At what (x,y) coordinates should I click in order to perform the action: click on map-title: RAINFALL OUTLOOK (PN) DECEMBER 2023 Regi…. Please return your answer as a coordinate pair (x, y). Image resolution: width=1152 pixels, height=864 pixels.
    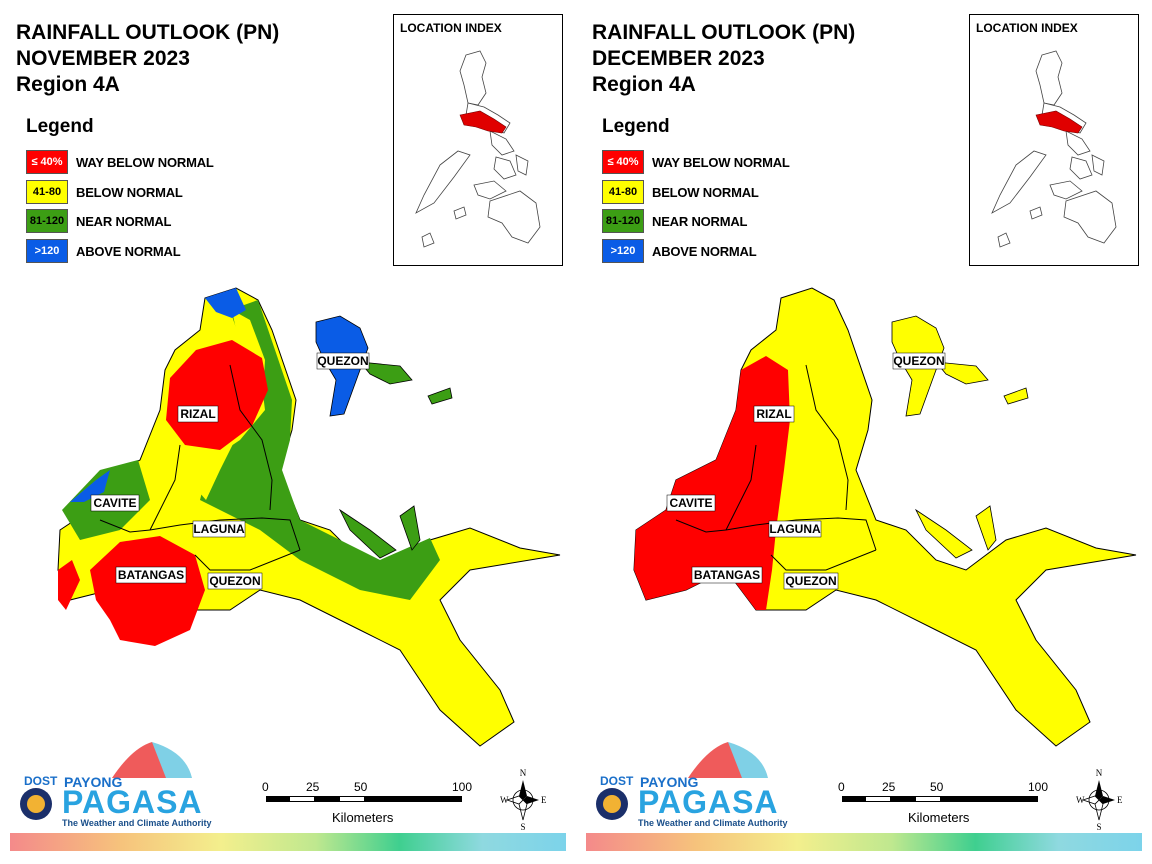
    Looking at the image, I should click on (723, 59).